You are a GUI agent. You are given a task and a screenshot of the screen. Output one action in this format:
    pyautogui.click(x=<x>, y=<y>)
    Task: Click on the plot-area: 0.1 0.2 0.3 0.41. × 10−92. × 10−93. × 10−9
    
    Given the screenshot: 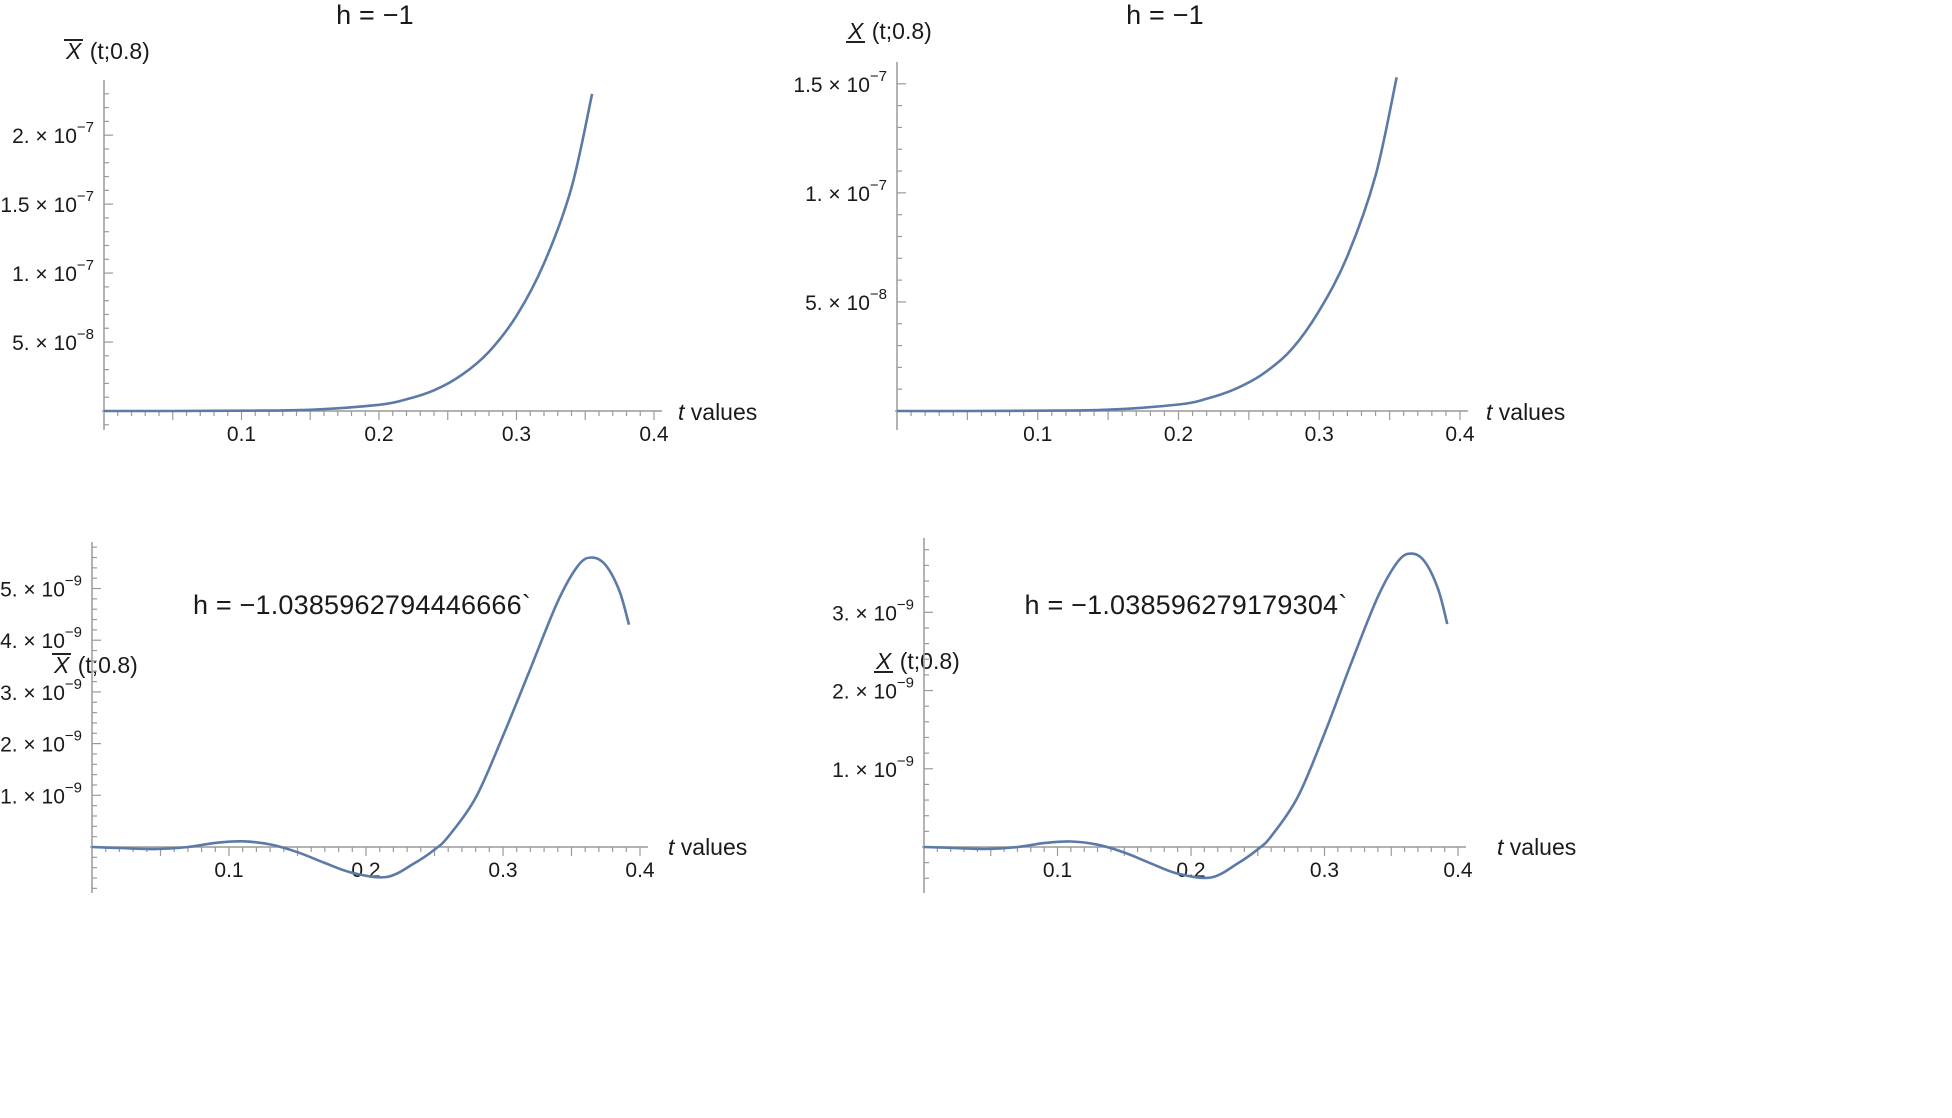 What is the action you would take?
    pyautogui.click(x=1152, y=715)
    